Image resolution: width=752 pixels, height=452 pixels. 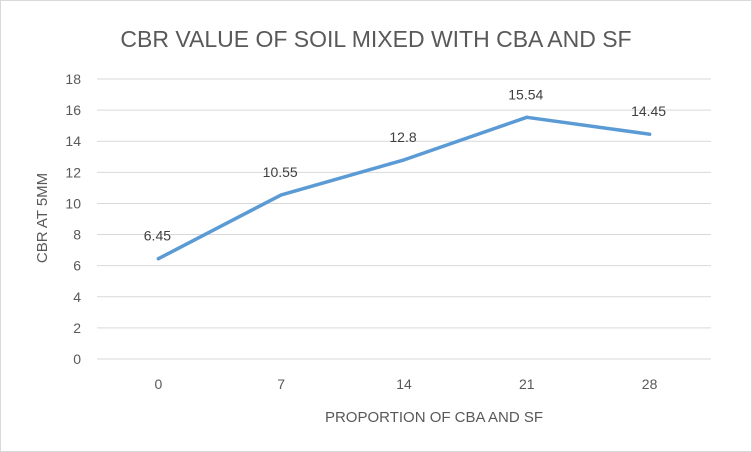 I want to click on x-tick-label: 21, so click(x=527, y=384).